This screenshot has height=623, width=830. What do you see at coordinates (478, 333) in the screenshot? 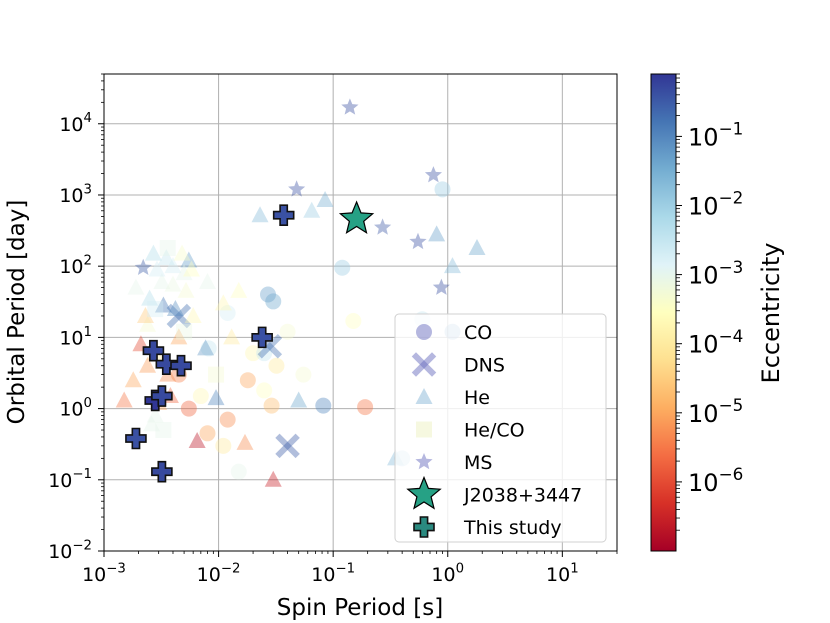
I see `legend-label: CO` at bounding box center [478, 333].